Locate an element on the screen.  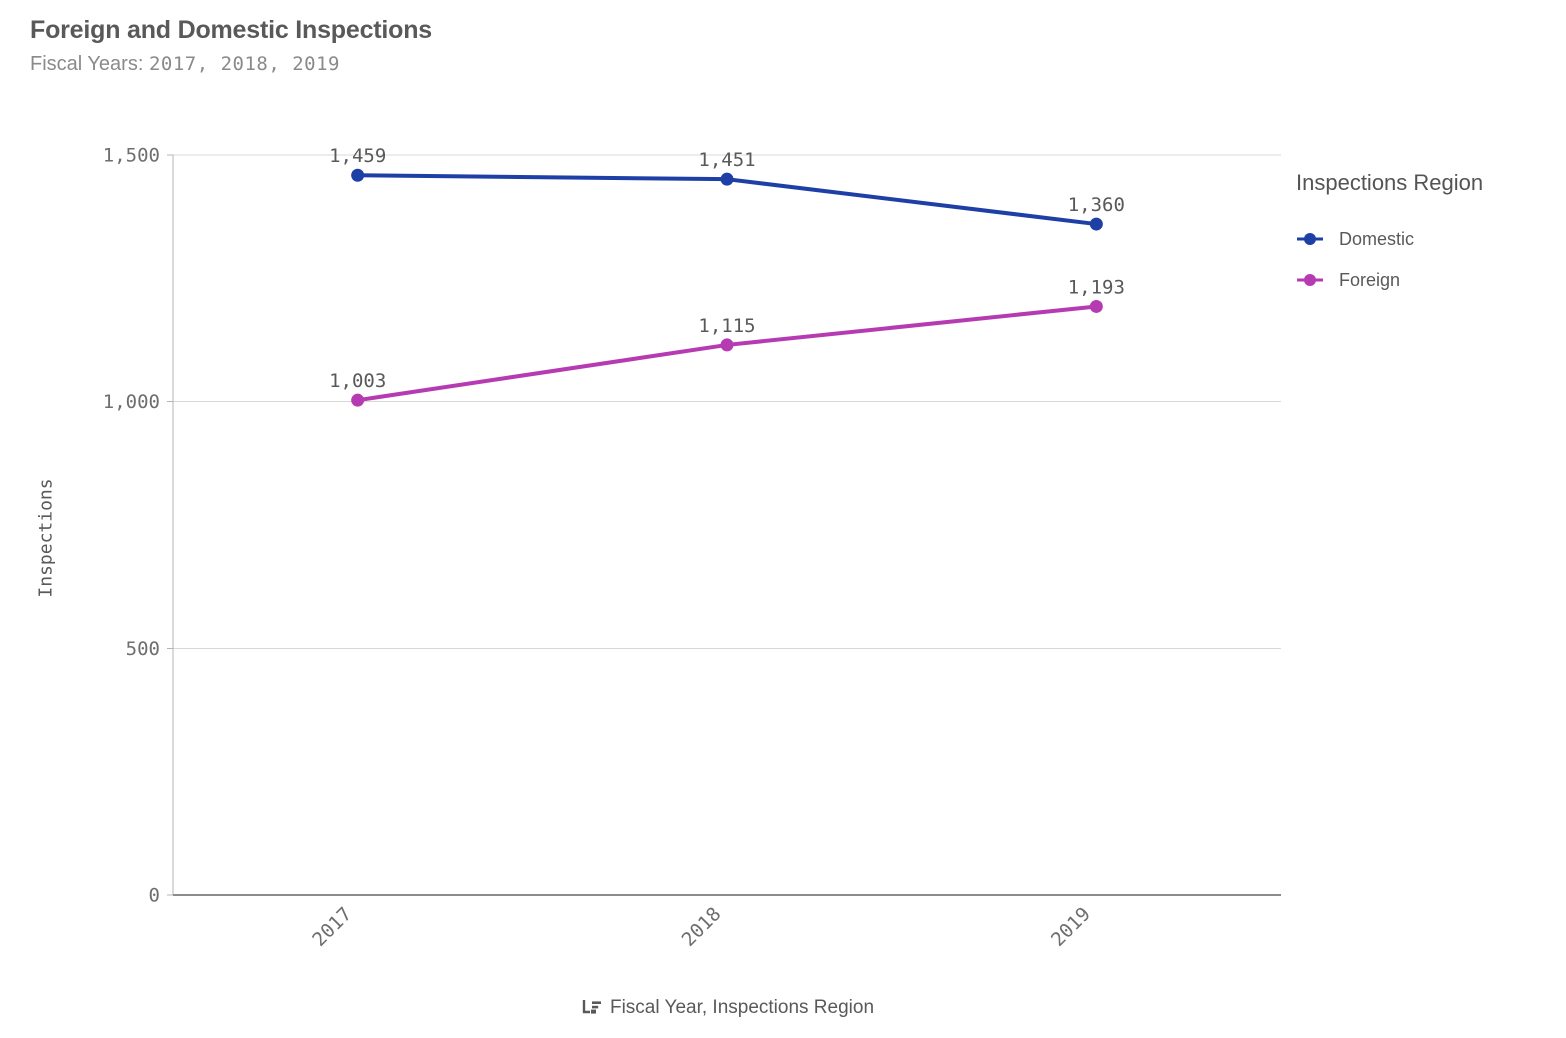
y-tick-label: 1,500 is located at coordinates (131, 156).